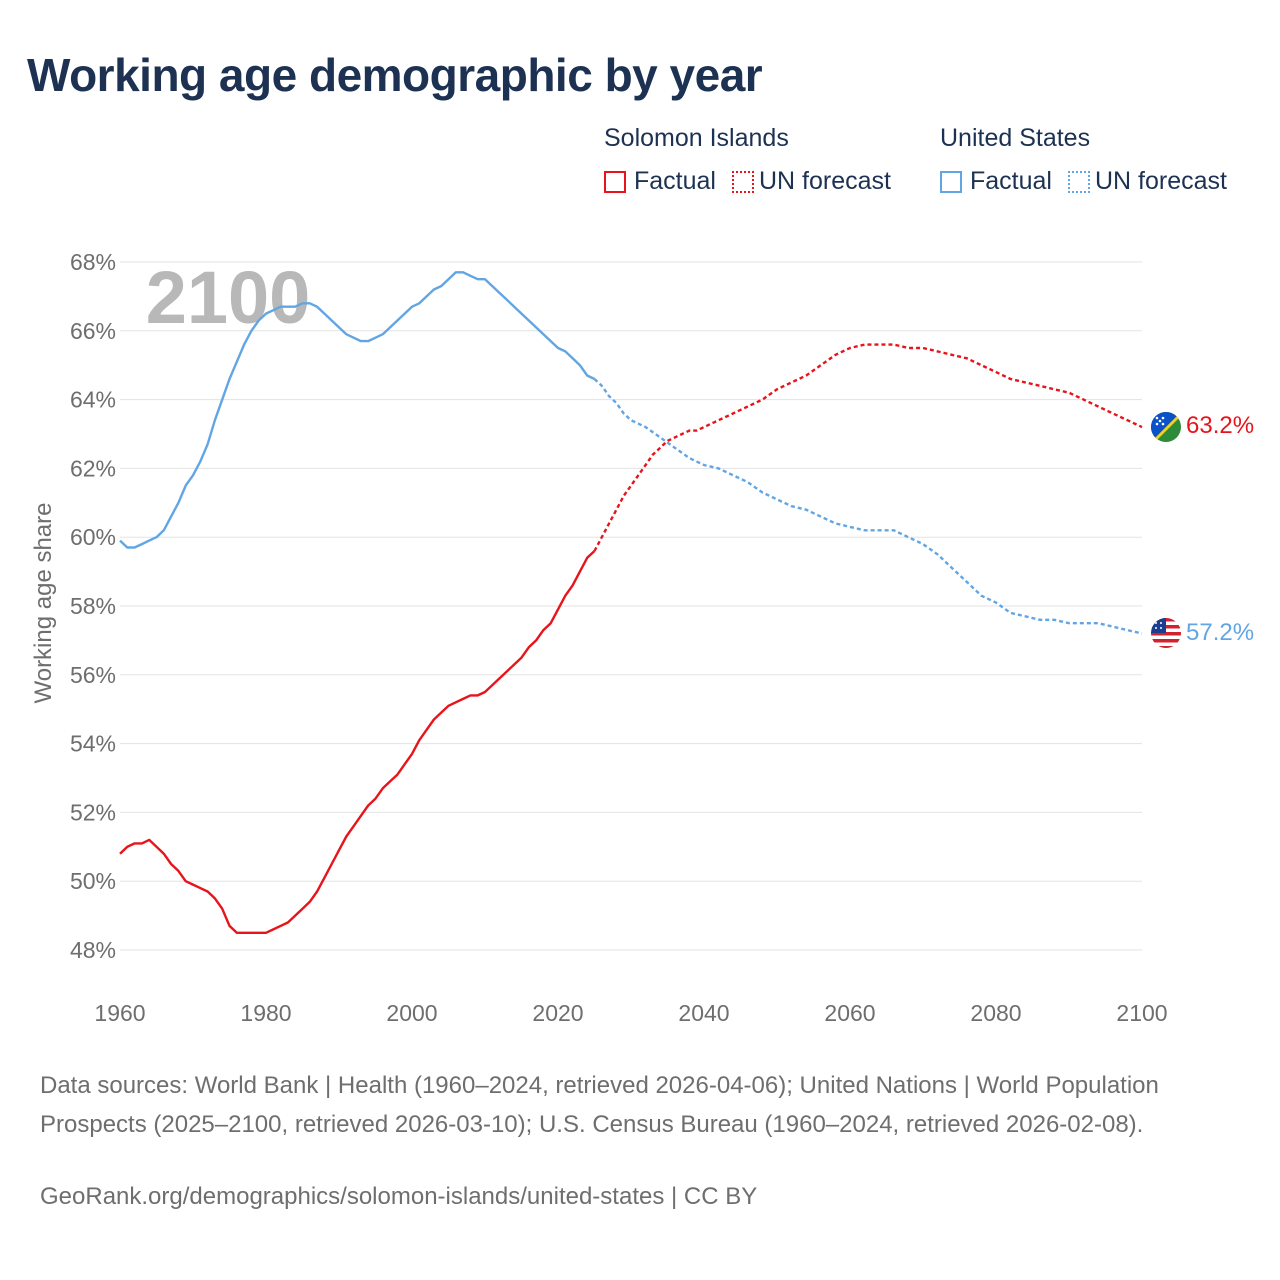 The width and height of the screenshot is (1280, 1280). I want to click on solomon-islands-flag-icon, so click(1166, 427).